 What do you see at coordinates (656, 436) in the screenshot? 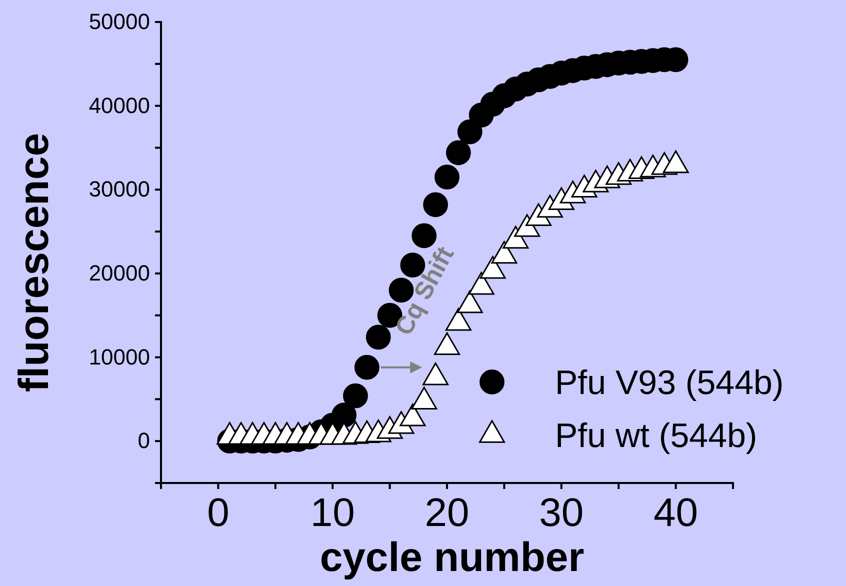
I see `legend-label: Pfu wt (544b)` at bounding box center [656, 436].